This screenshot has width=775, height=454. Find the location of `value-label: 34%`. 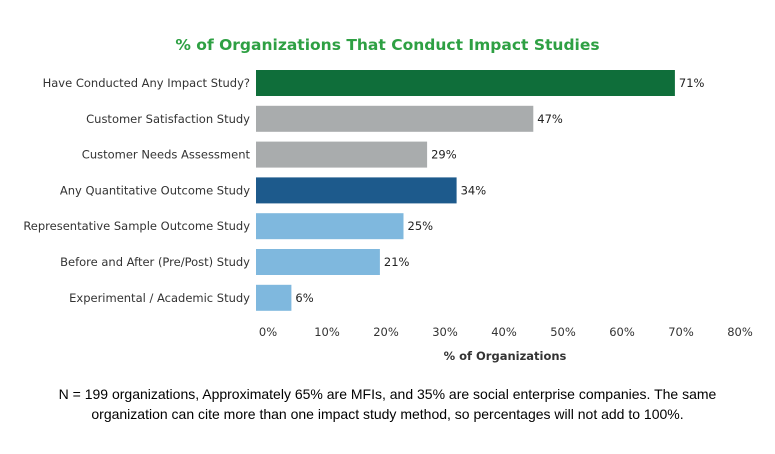

value-label: 34% is located at coordinates (474, 190).